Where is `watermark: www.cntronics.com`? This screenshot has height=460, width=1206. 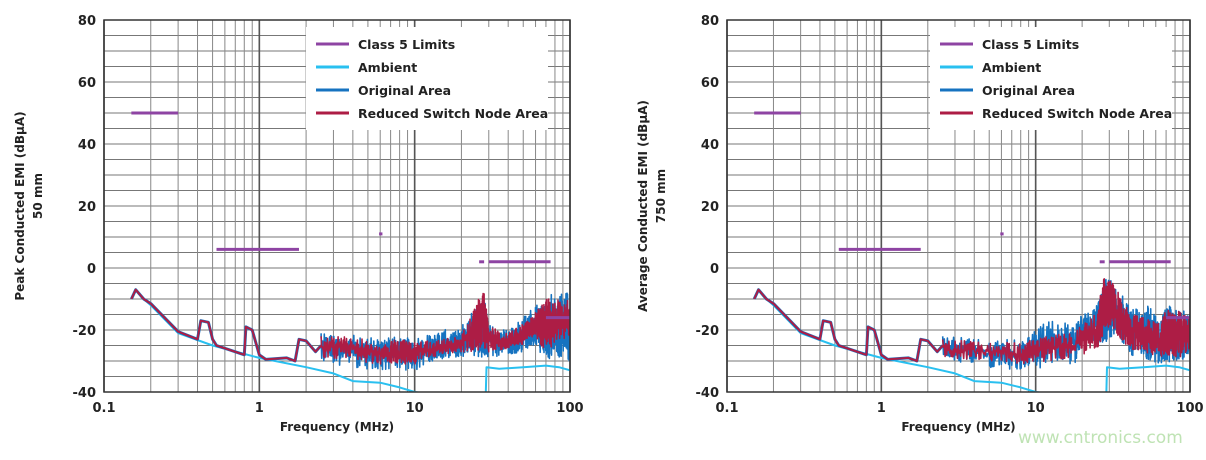 watermark: www.cntronics.com is located at coordinates (1100, 438).